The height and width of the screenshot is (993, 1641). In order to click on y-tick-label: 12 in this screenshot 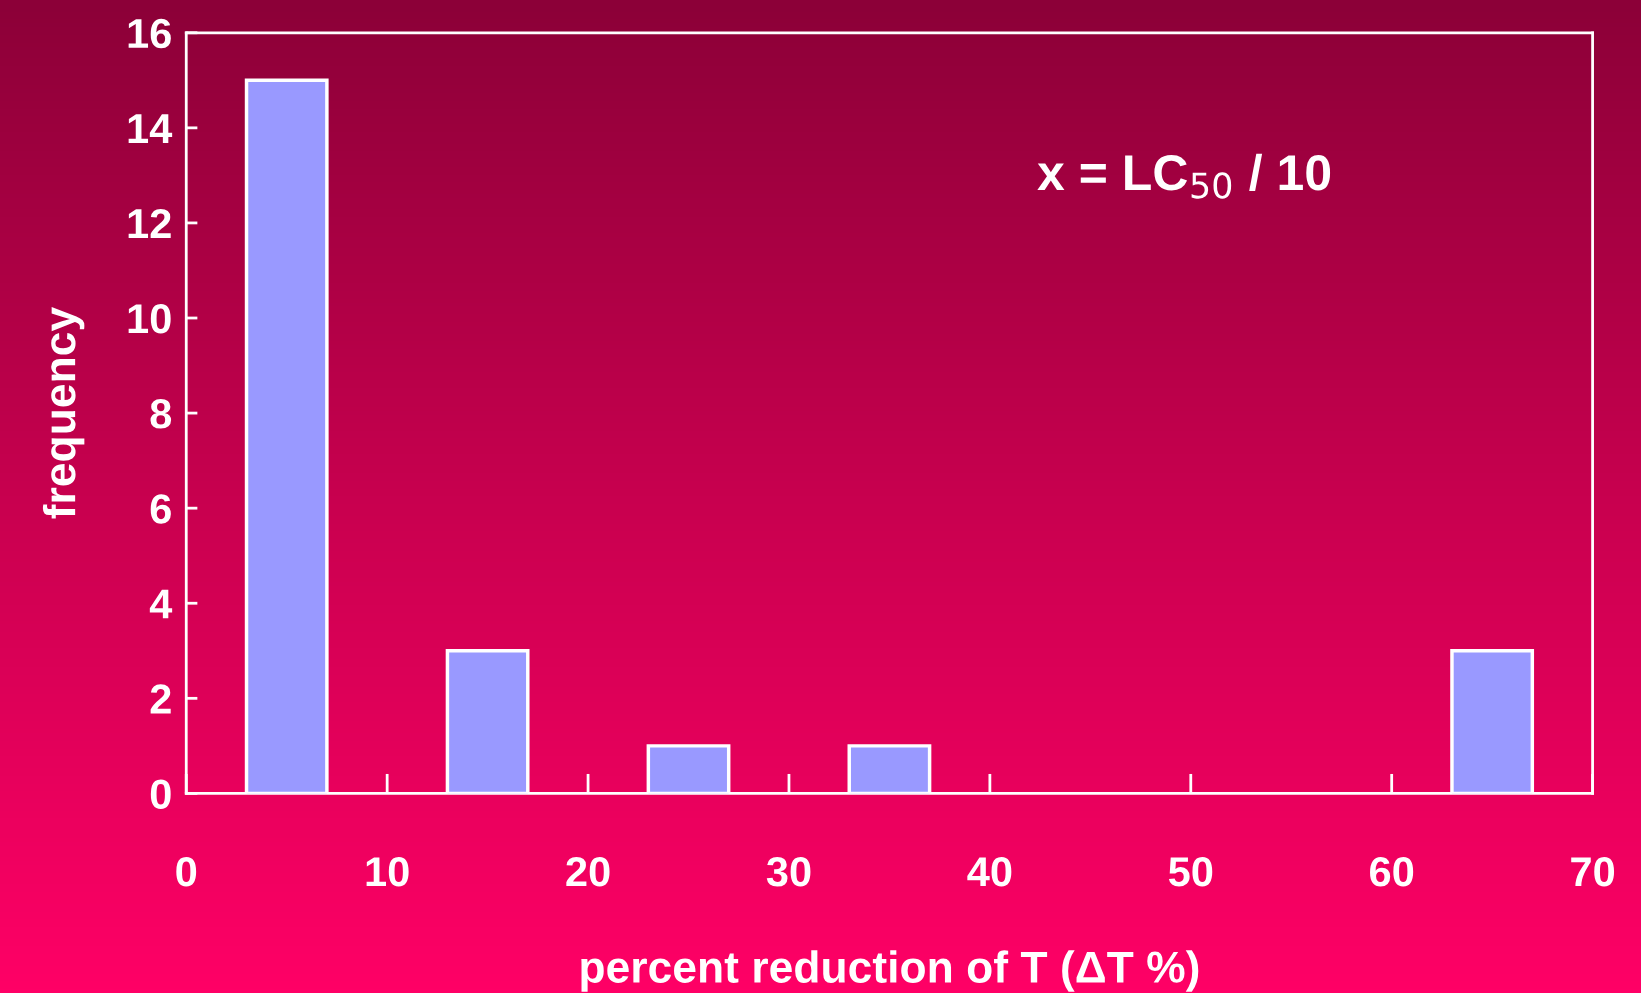, I will do `click(149, 223)`.